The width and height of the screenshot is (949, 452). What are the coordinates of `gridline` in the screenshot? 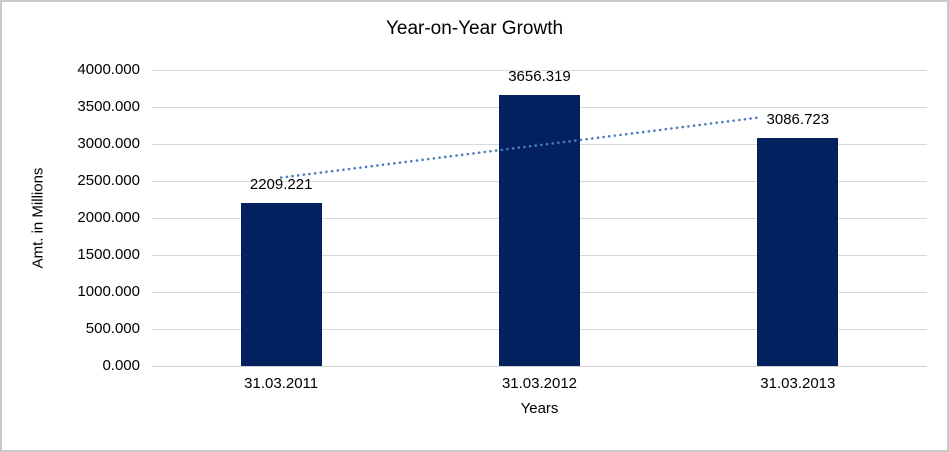 It's located at (539, 70).